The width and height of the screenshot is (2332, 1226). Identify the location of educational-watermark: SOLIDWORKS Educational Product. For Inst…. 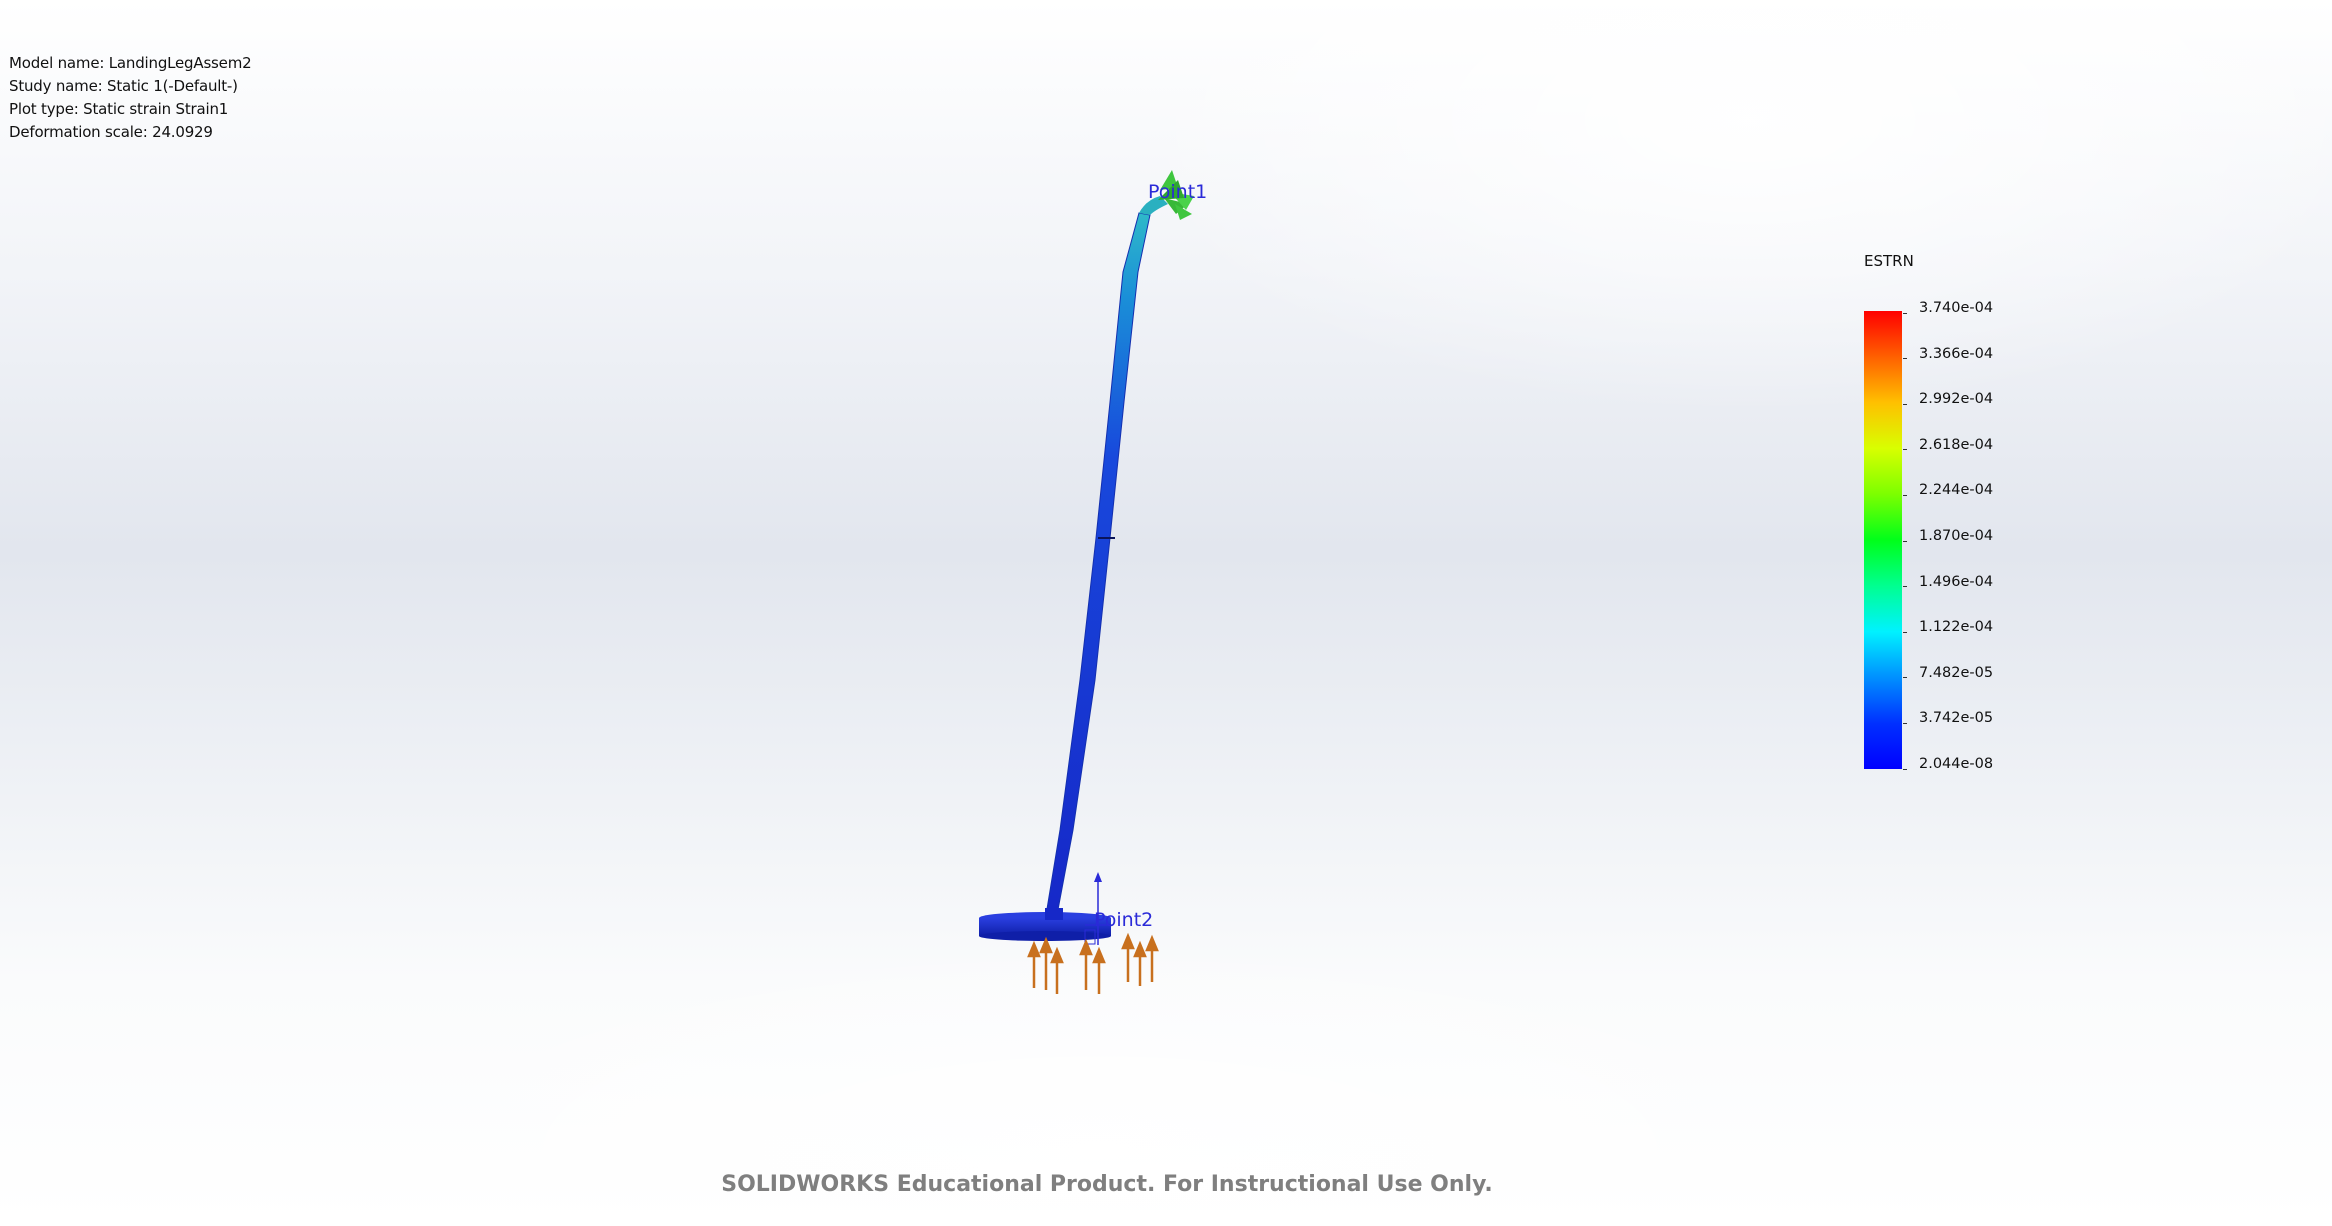
(1107, 1184).